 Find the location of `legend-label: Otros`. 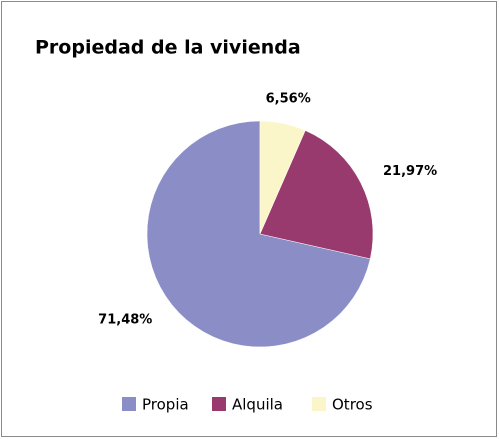

legend-label: Otros is located at coordinates (352, 405).